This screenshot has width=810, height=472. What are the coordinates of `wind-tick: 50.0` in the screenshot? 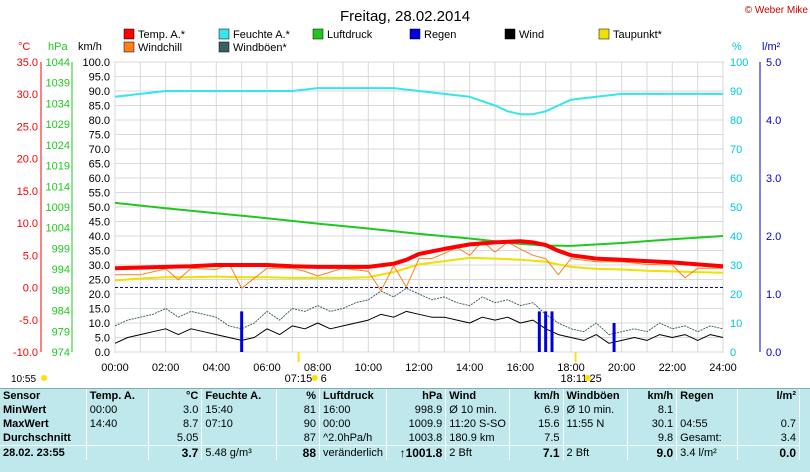 It's located at (99, 208).